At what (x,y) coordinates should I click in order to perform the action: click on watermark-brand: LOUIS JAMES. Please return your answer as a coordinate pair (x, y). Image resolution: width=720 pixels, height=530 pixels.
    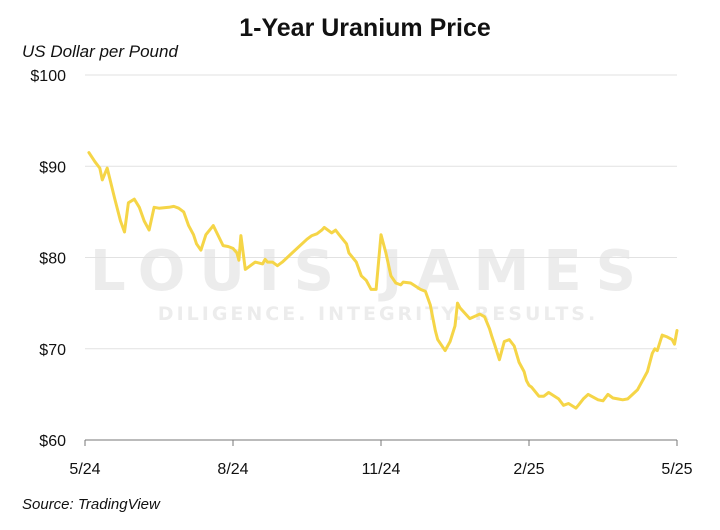
    Looking at the image, I should click on (370, 271).